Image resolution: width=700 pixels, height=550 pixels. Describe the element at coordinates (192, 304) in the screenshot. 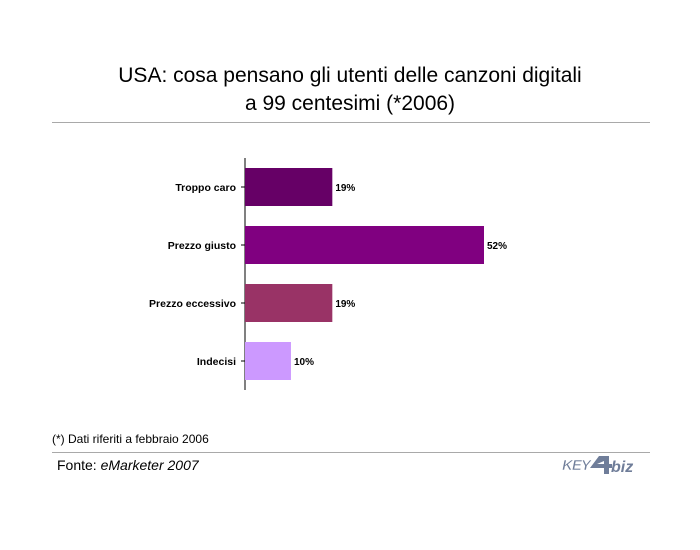

I see `category-label: Prezzo eccessivo` at that location.